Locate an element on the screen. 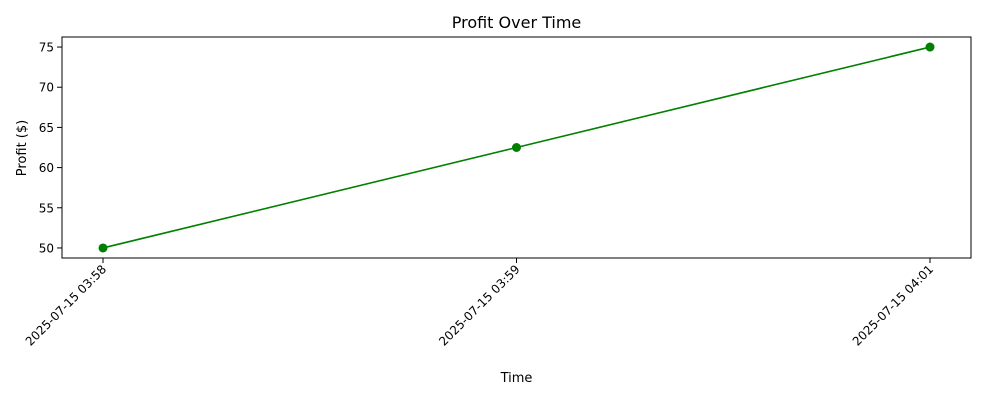  chart-title: Profit Over Time is located at coordinates (517, 22).